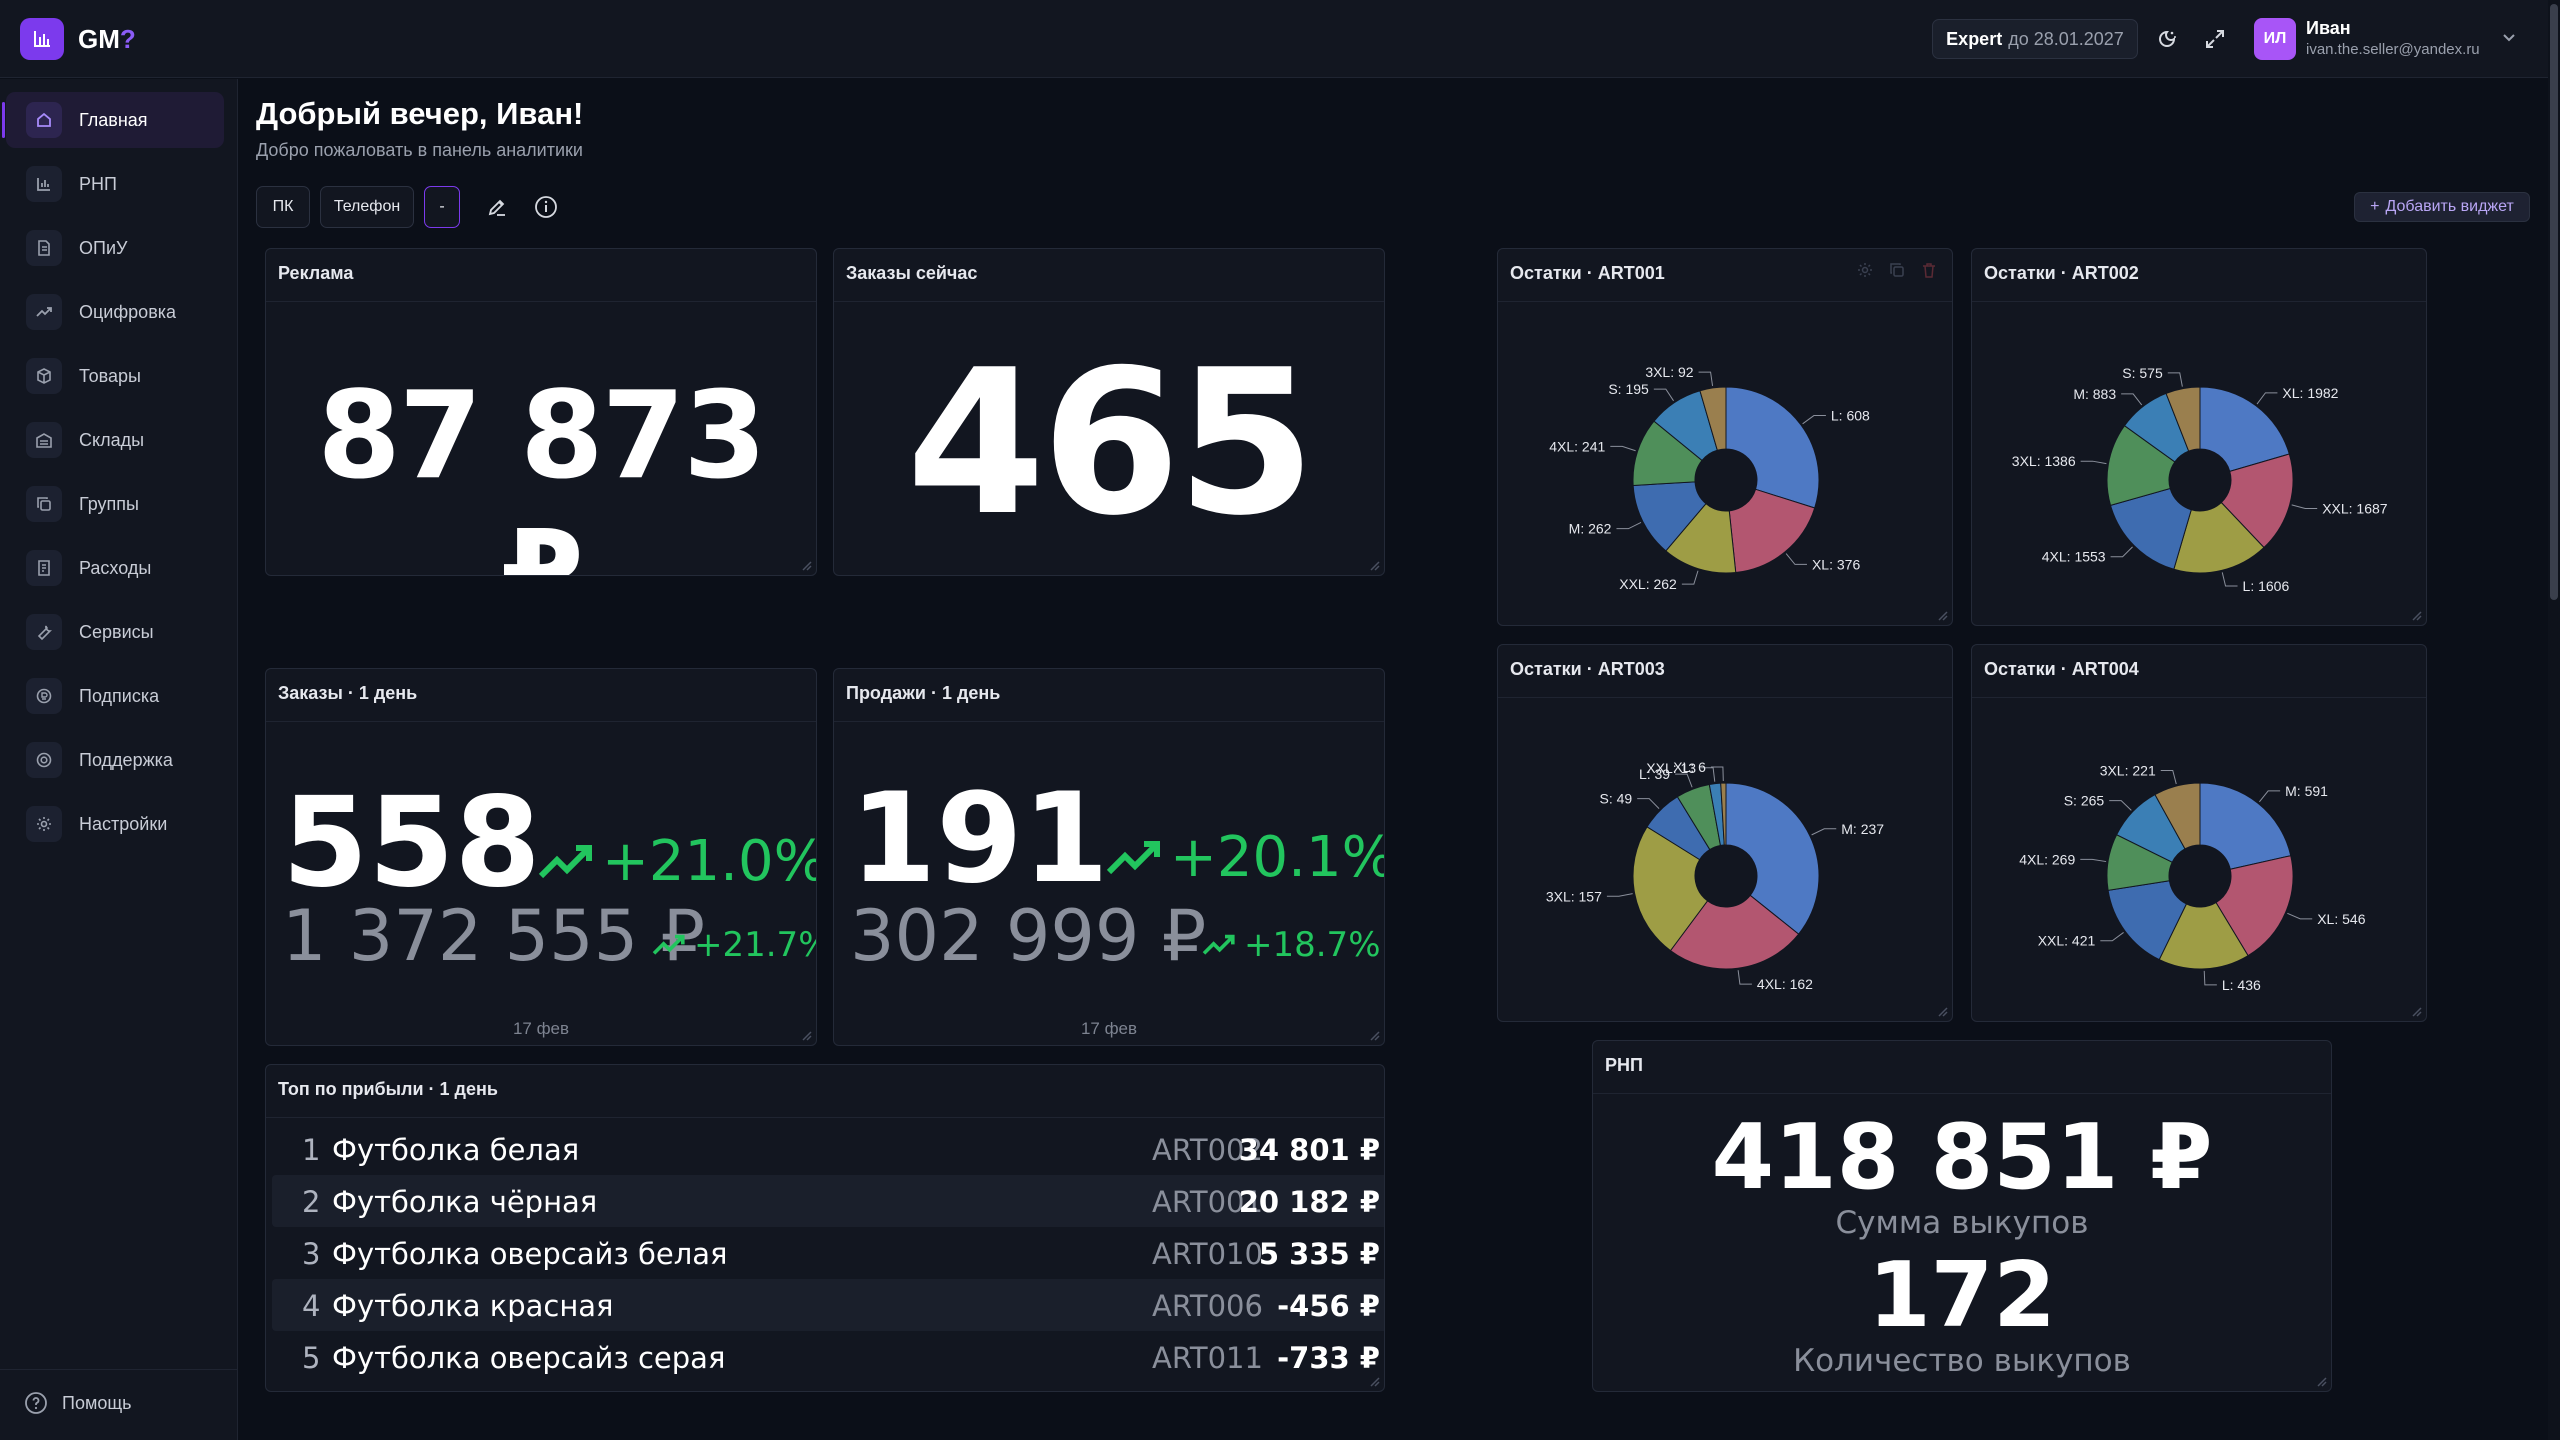  I want to click on orders-count: 558, so click(411, 843).